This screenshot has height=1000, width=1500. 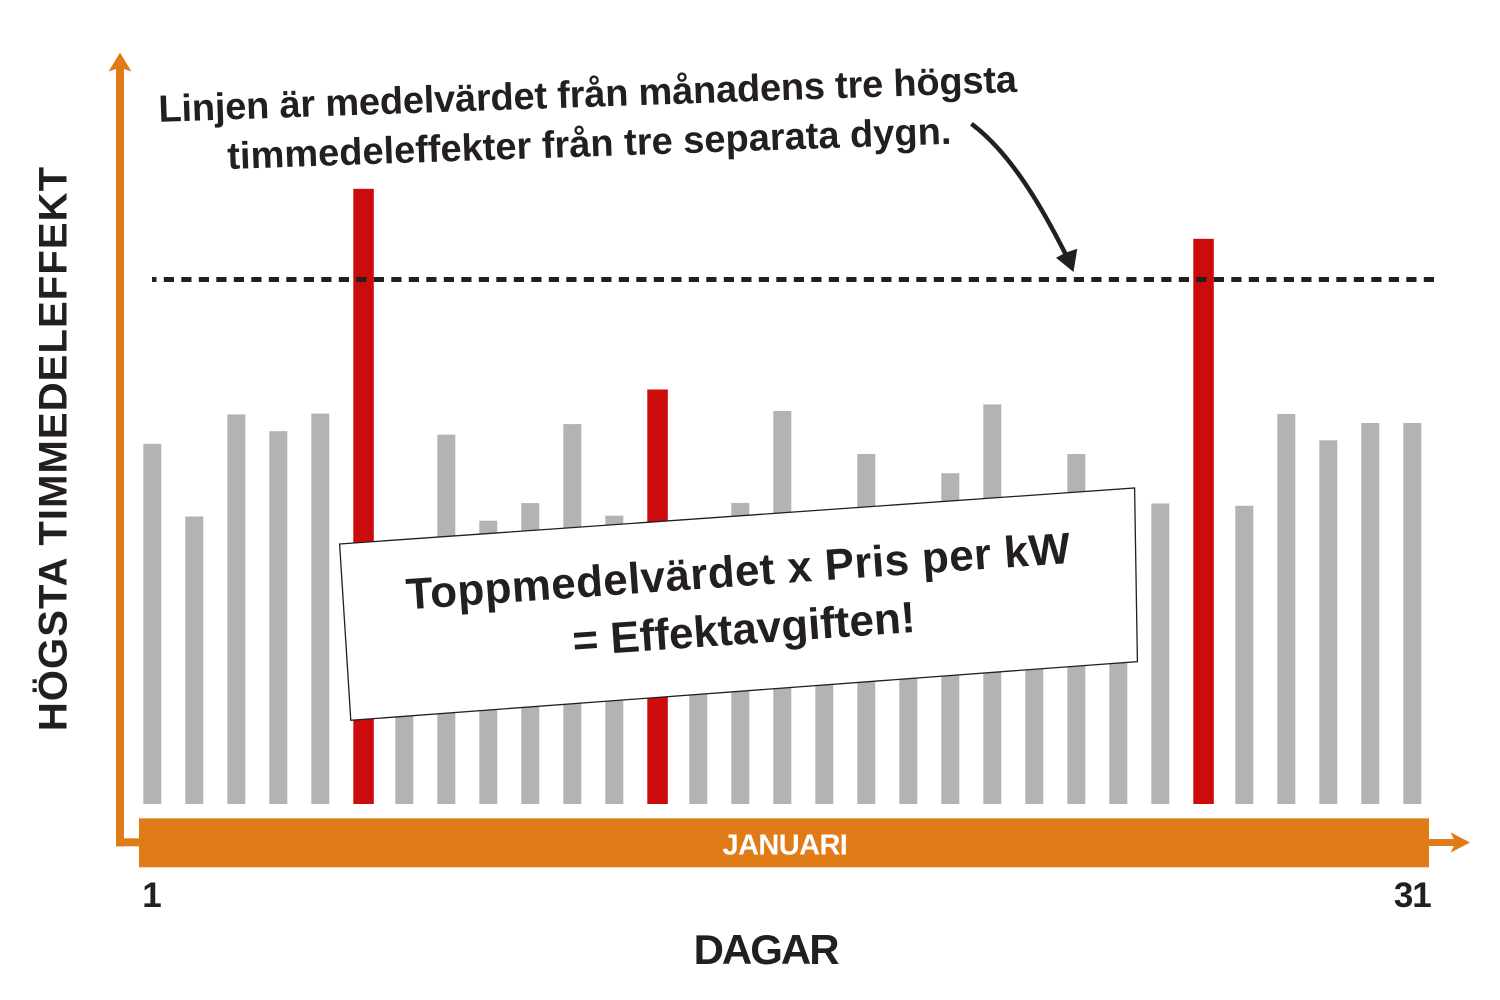 I want to click on svg-text: JANUARI, so click(x=785, y=846).